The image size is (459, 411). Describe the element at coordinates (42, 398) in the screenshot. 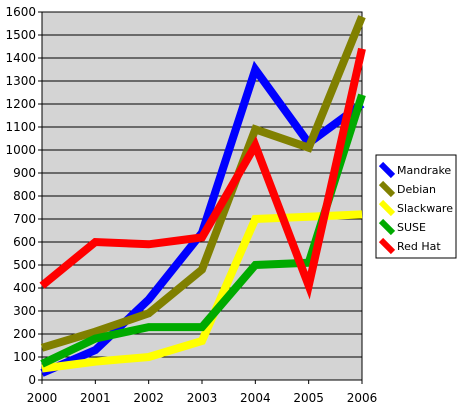

I see `x-tick-label: 2000` at that location.